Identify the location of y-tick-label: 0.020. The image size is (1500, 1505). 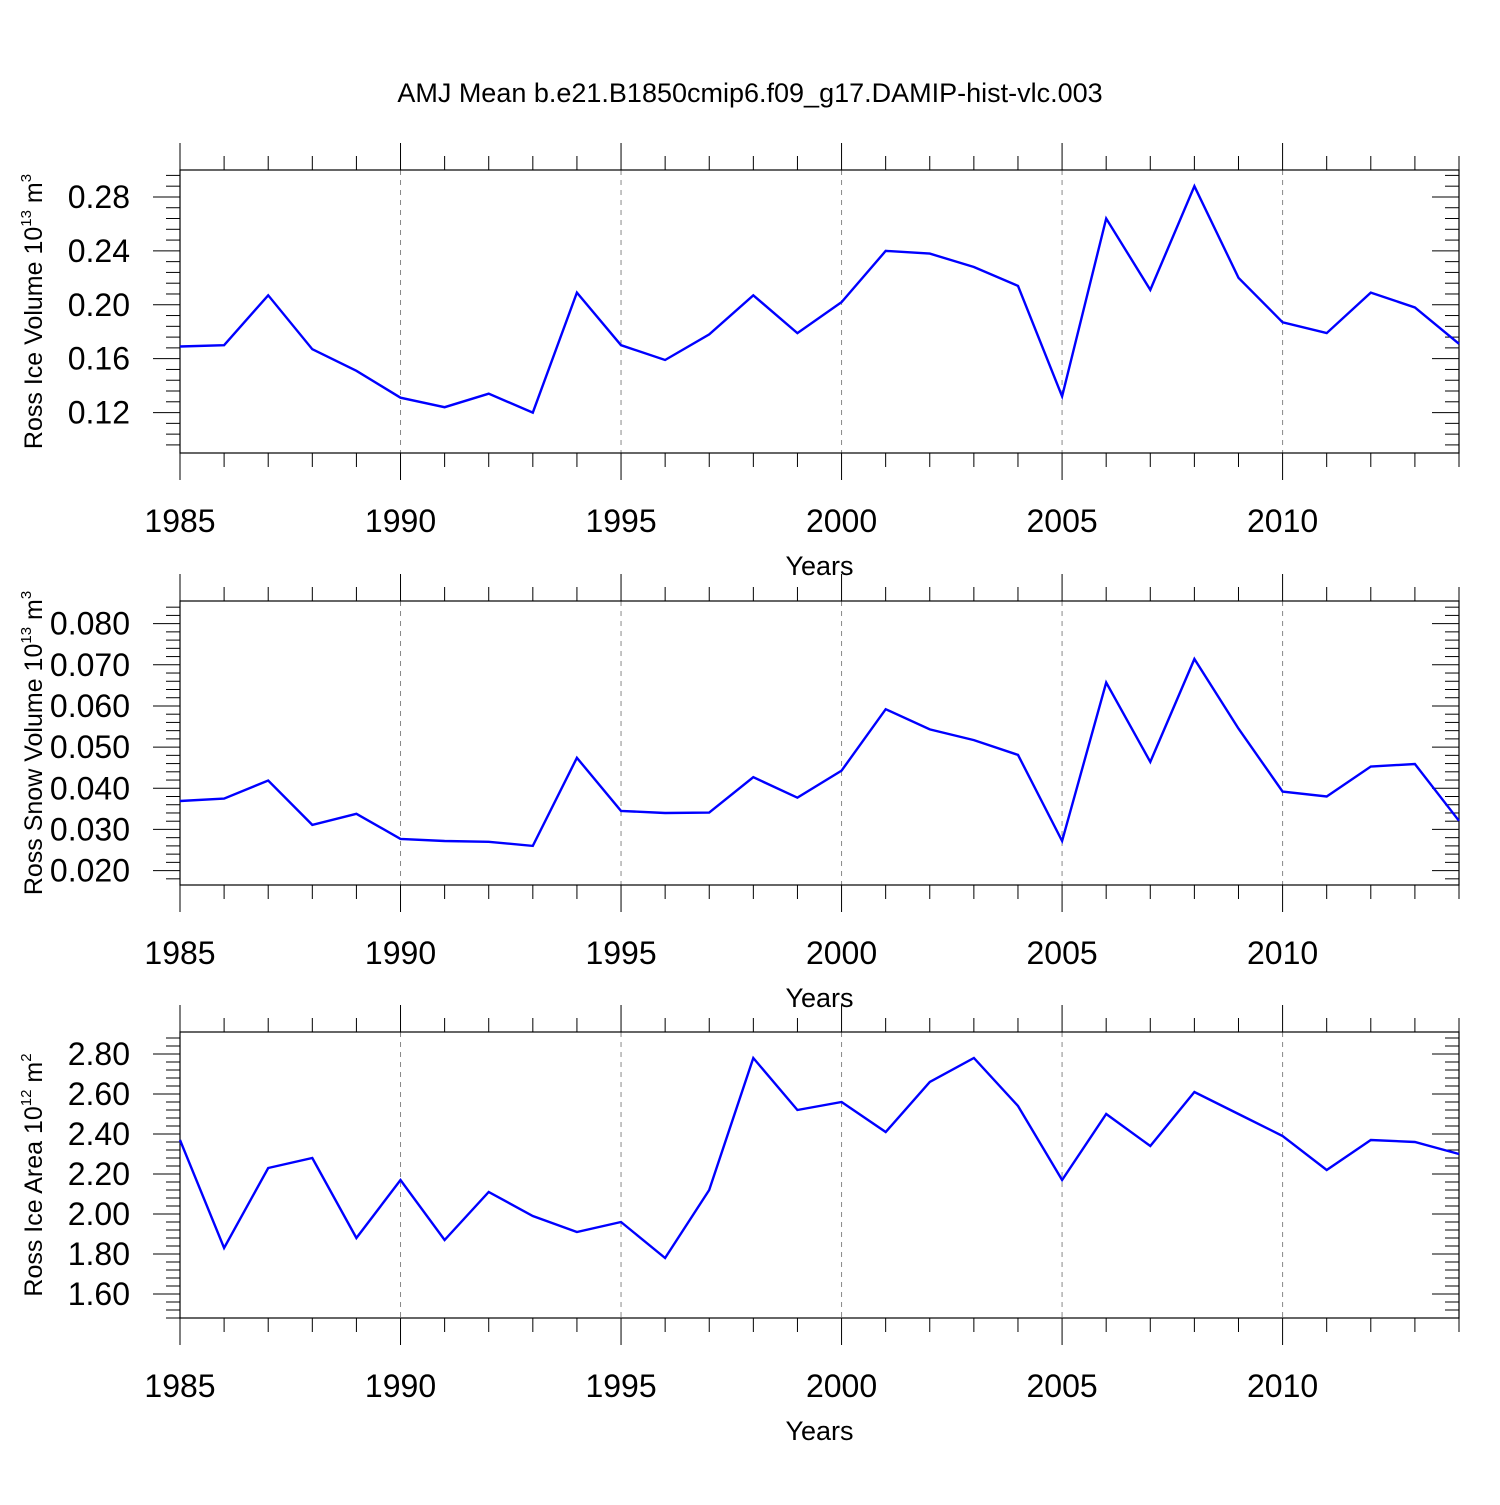
(90, 871).